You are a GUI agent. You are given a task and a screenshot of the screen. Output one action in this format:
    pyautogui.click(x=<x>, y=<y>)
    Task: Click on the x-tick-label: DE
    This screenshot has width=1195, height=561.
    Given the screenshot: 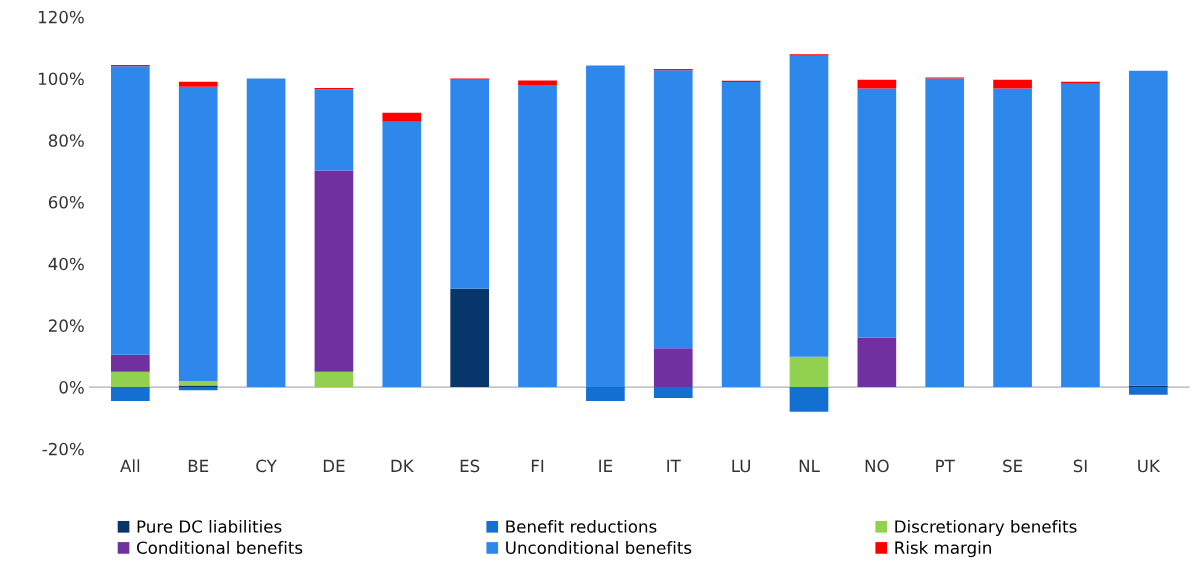 What is the action you would take?
    pyautogui.click(x=334, y=465)
    